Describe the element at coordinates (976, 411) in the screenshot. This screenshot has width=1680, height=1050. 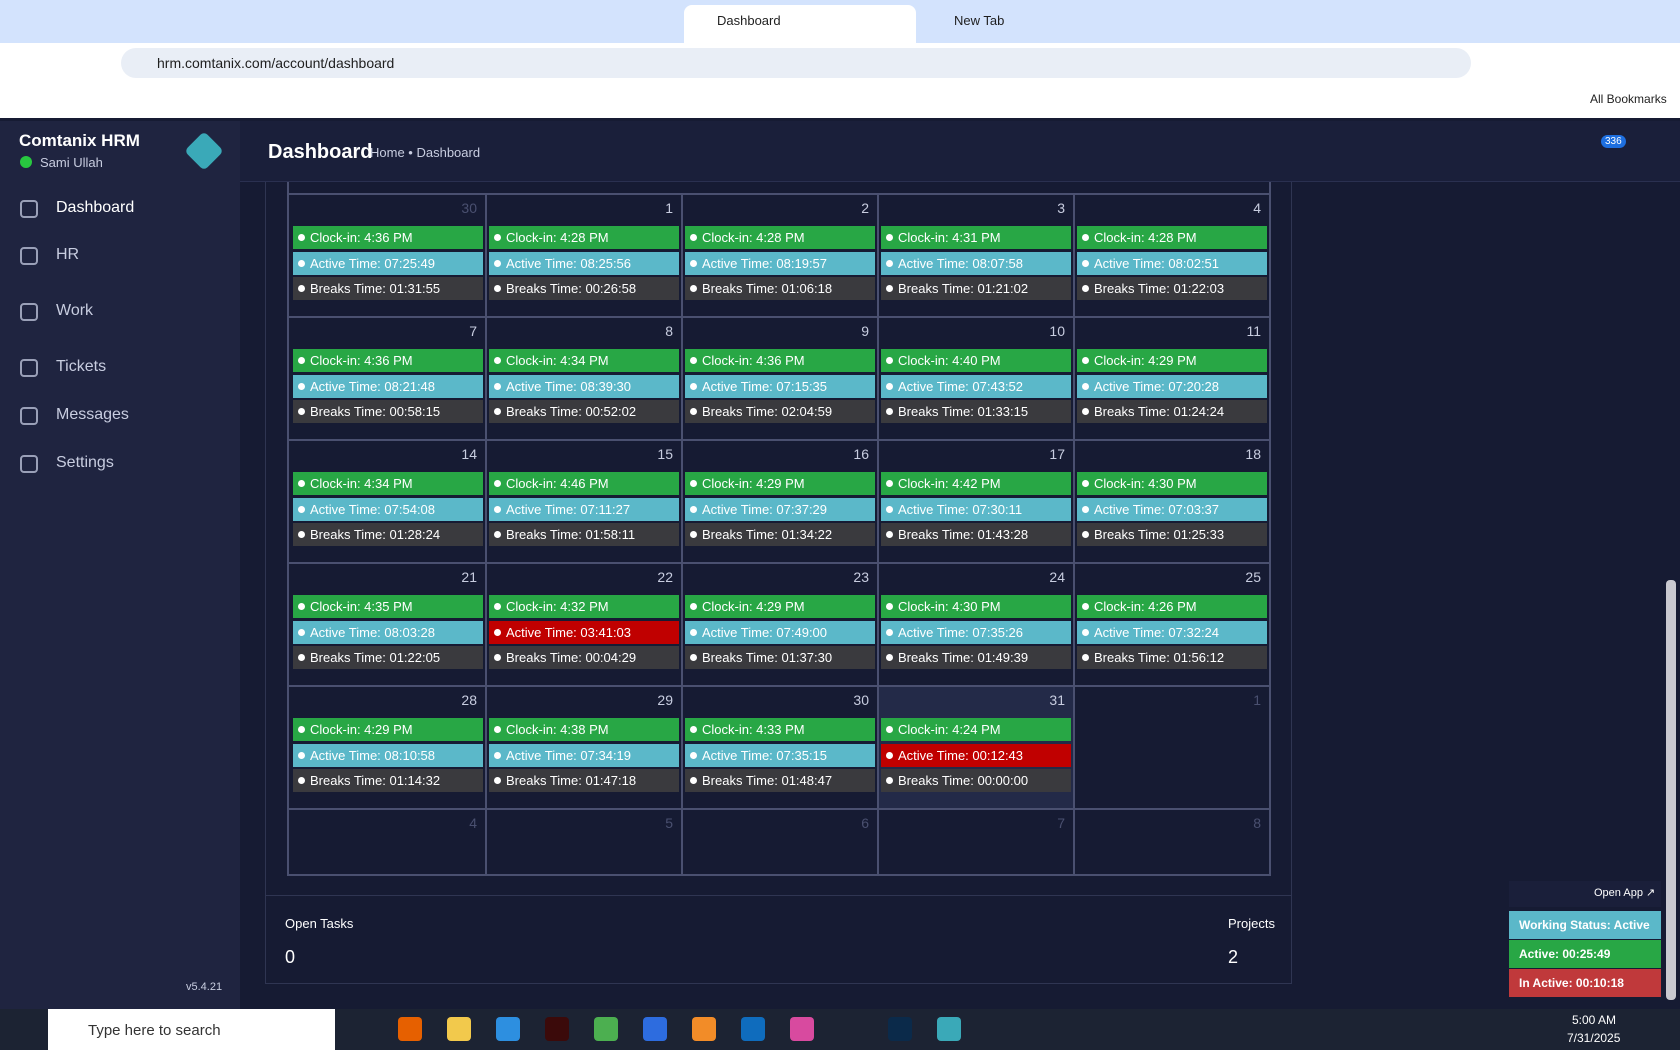
I see `breaks-time: Breaks Time: 01:33:15` at that location.